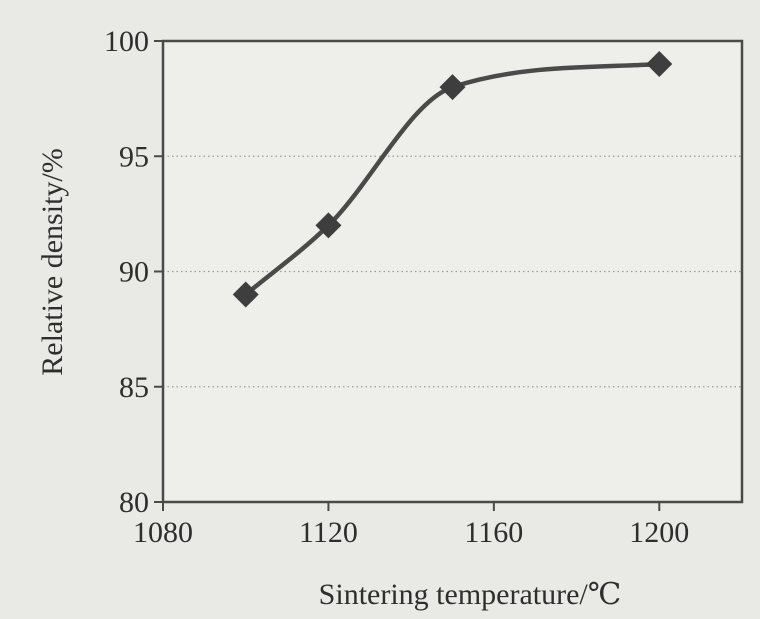  Describe the element at coordinates (126, 41) in the screenshot. I see `y-tick-label-100: 100` at that location.